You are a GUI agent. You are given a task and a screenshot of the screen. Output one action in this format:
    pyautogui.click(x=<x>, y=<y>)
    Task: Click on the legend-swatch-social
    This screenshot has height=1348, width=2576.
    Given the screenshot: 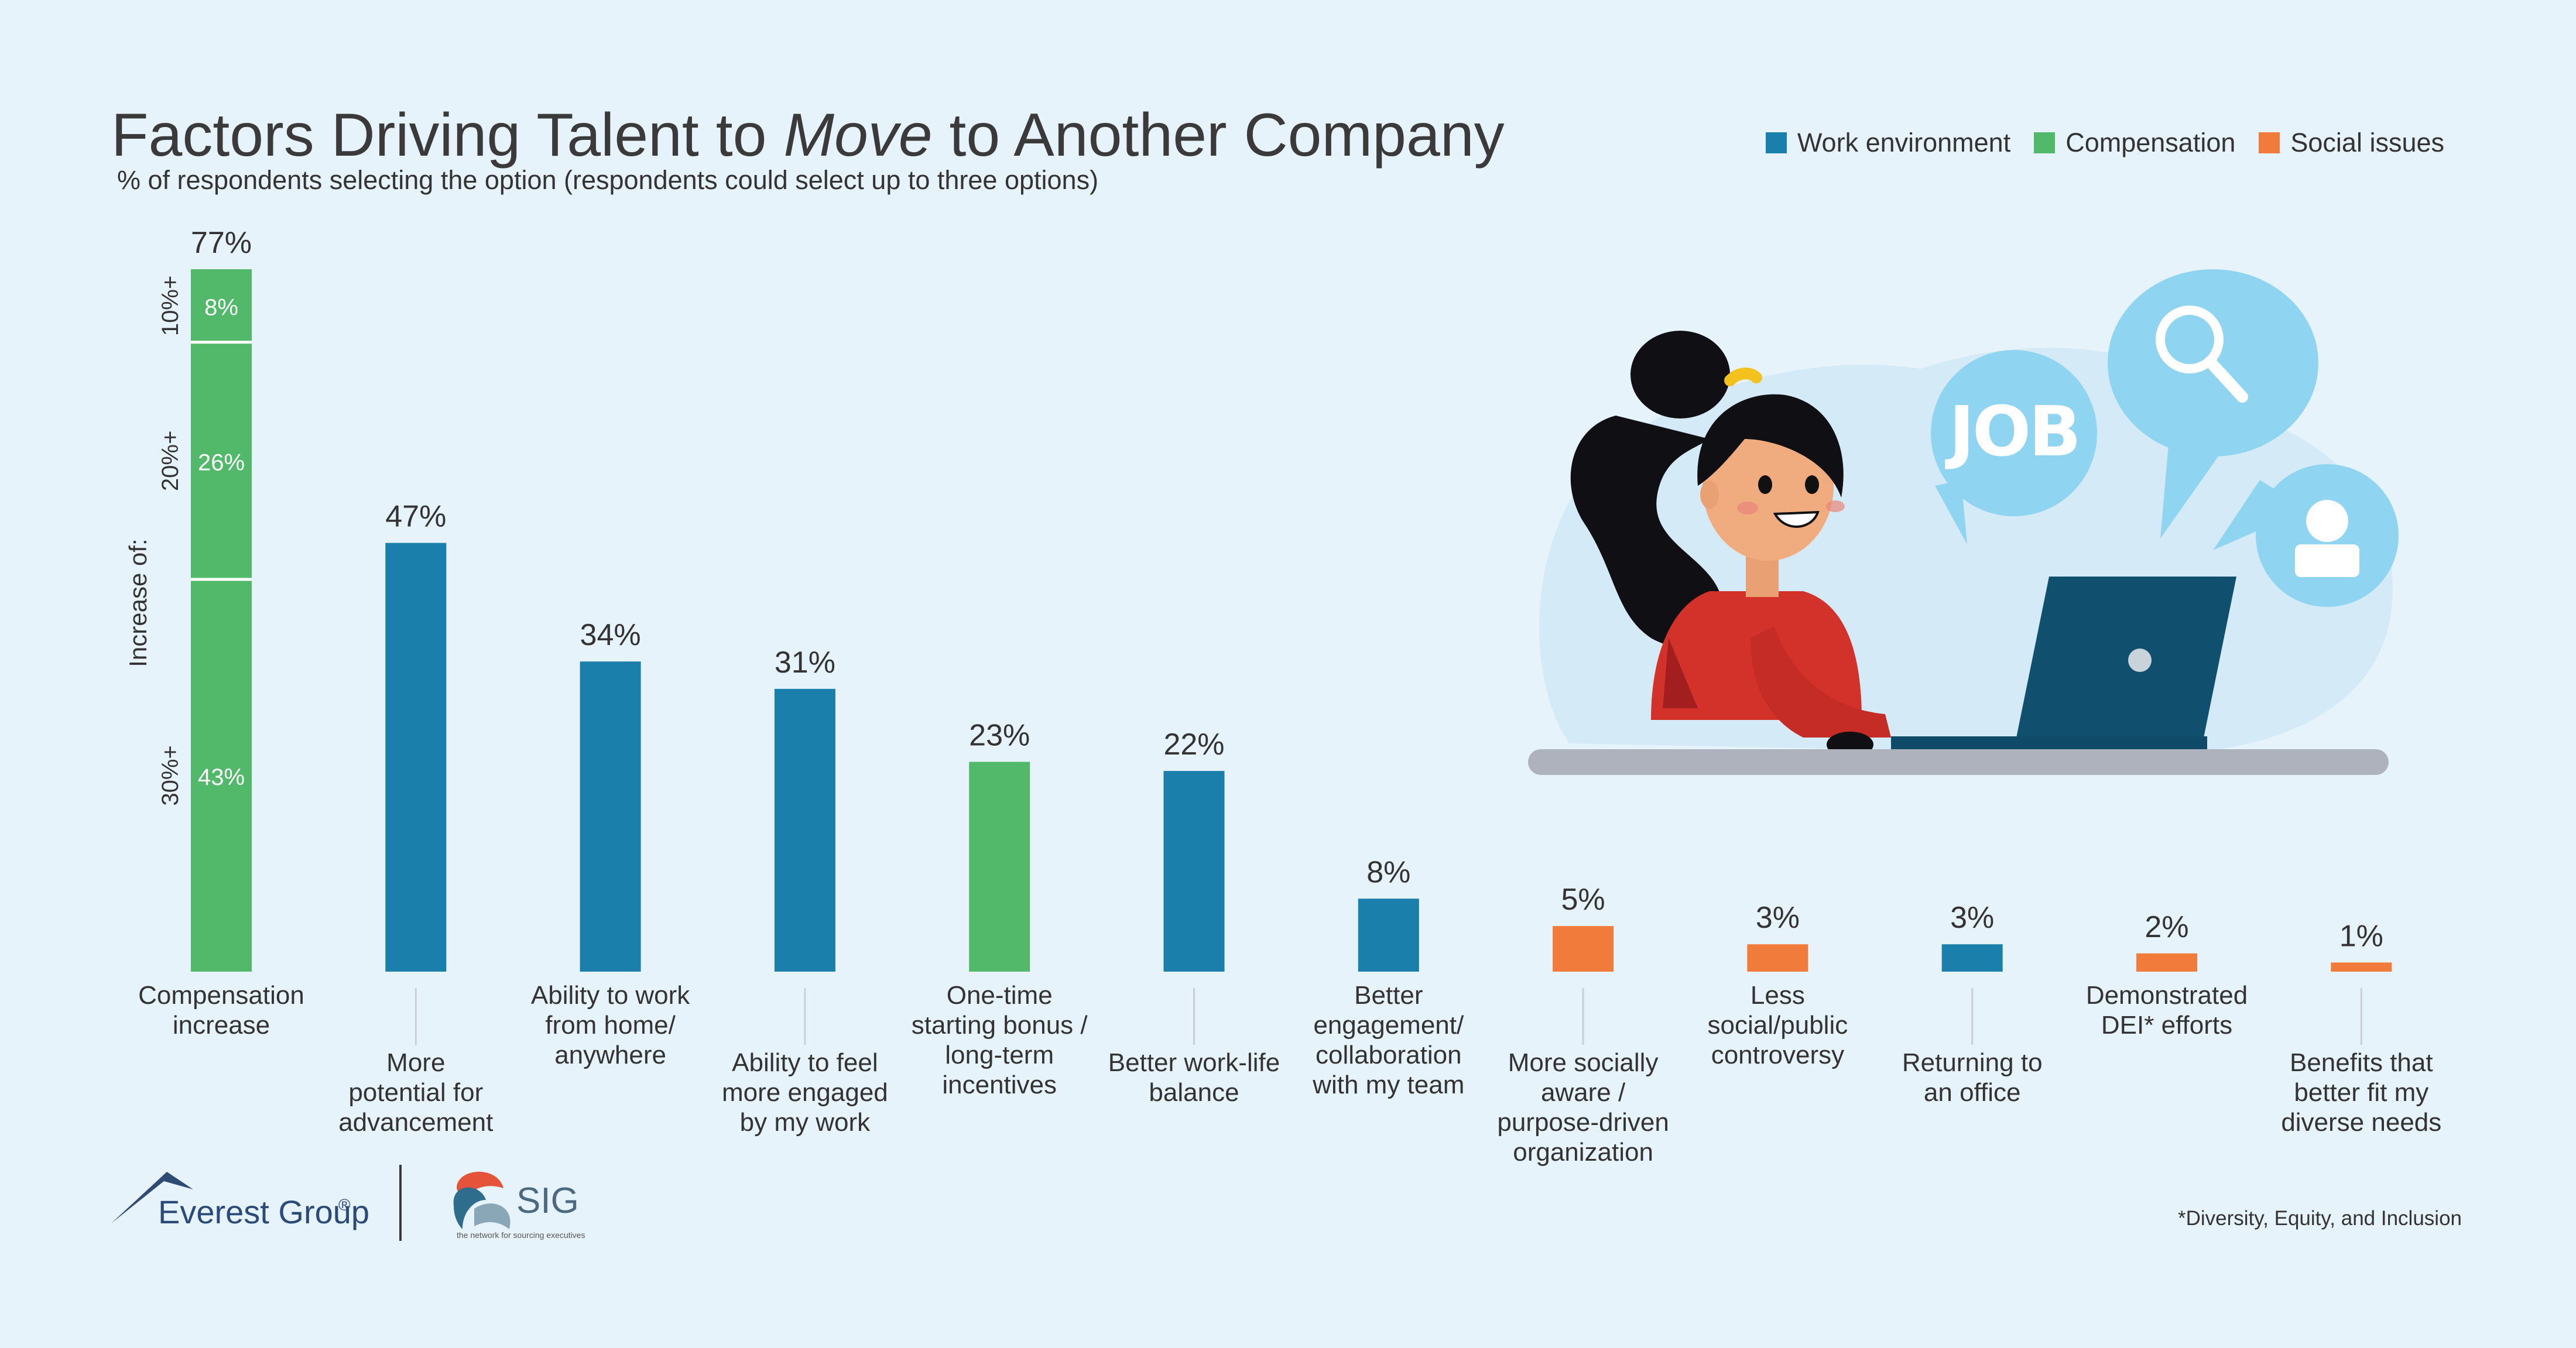 What is the action you would take?
    pyautogui.click(x=2269, y=142)
    